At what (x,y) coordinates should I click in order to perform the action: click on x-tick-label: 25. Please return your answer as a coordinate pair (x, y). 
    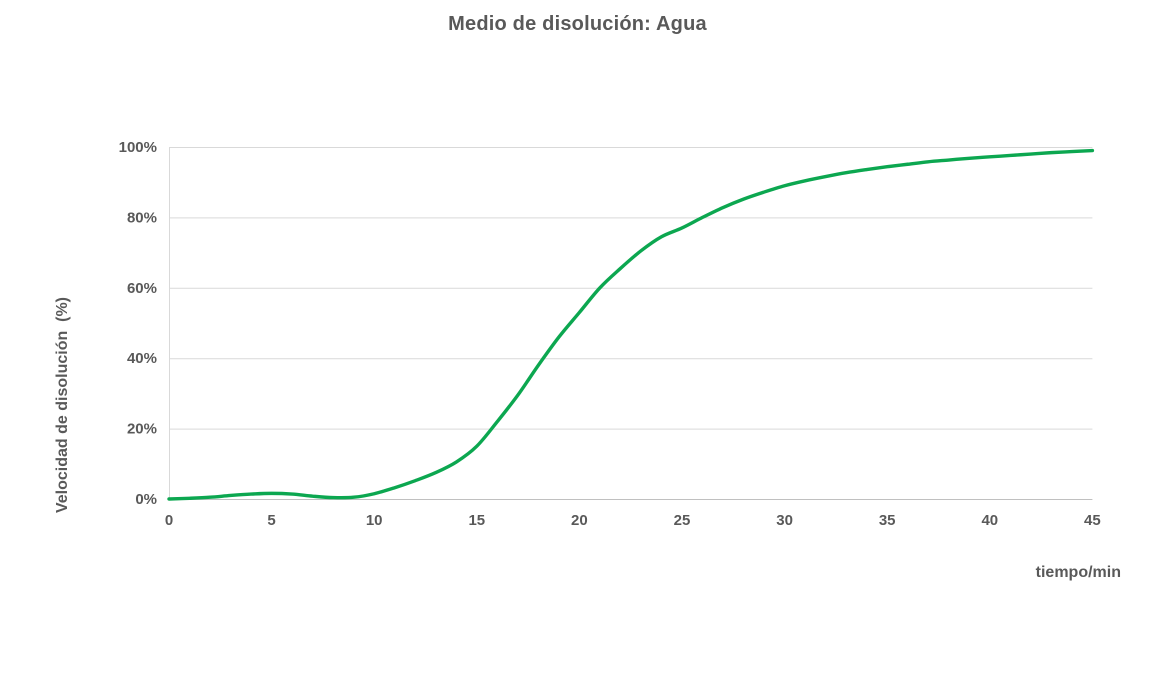
    Looking at the image, I should click on (682, 520).